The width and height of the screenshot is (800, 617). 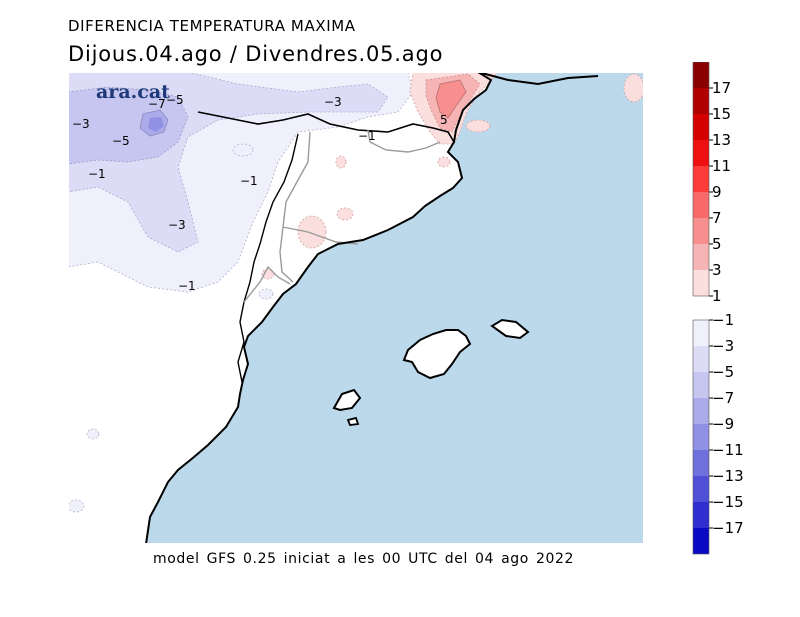 I want to click on colorbar-label: −1, so click(x=723, y=320).